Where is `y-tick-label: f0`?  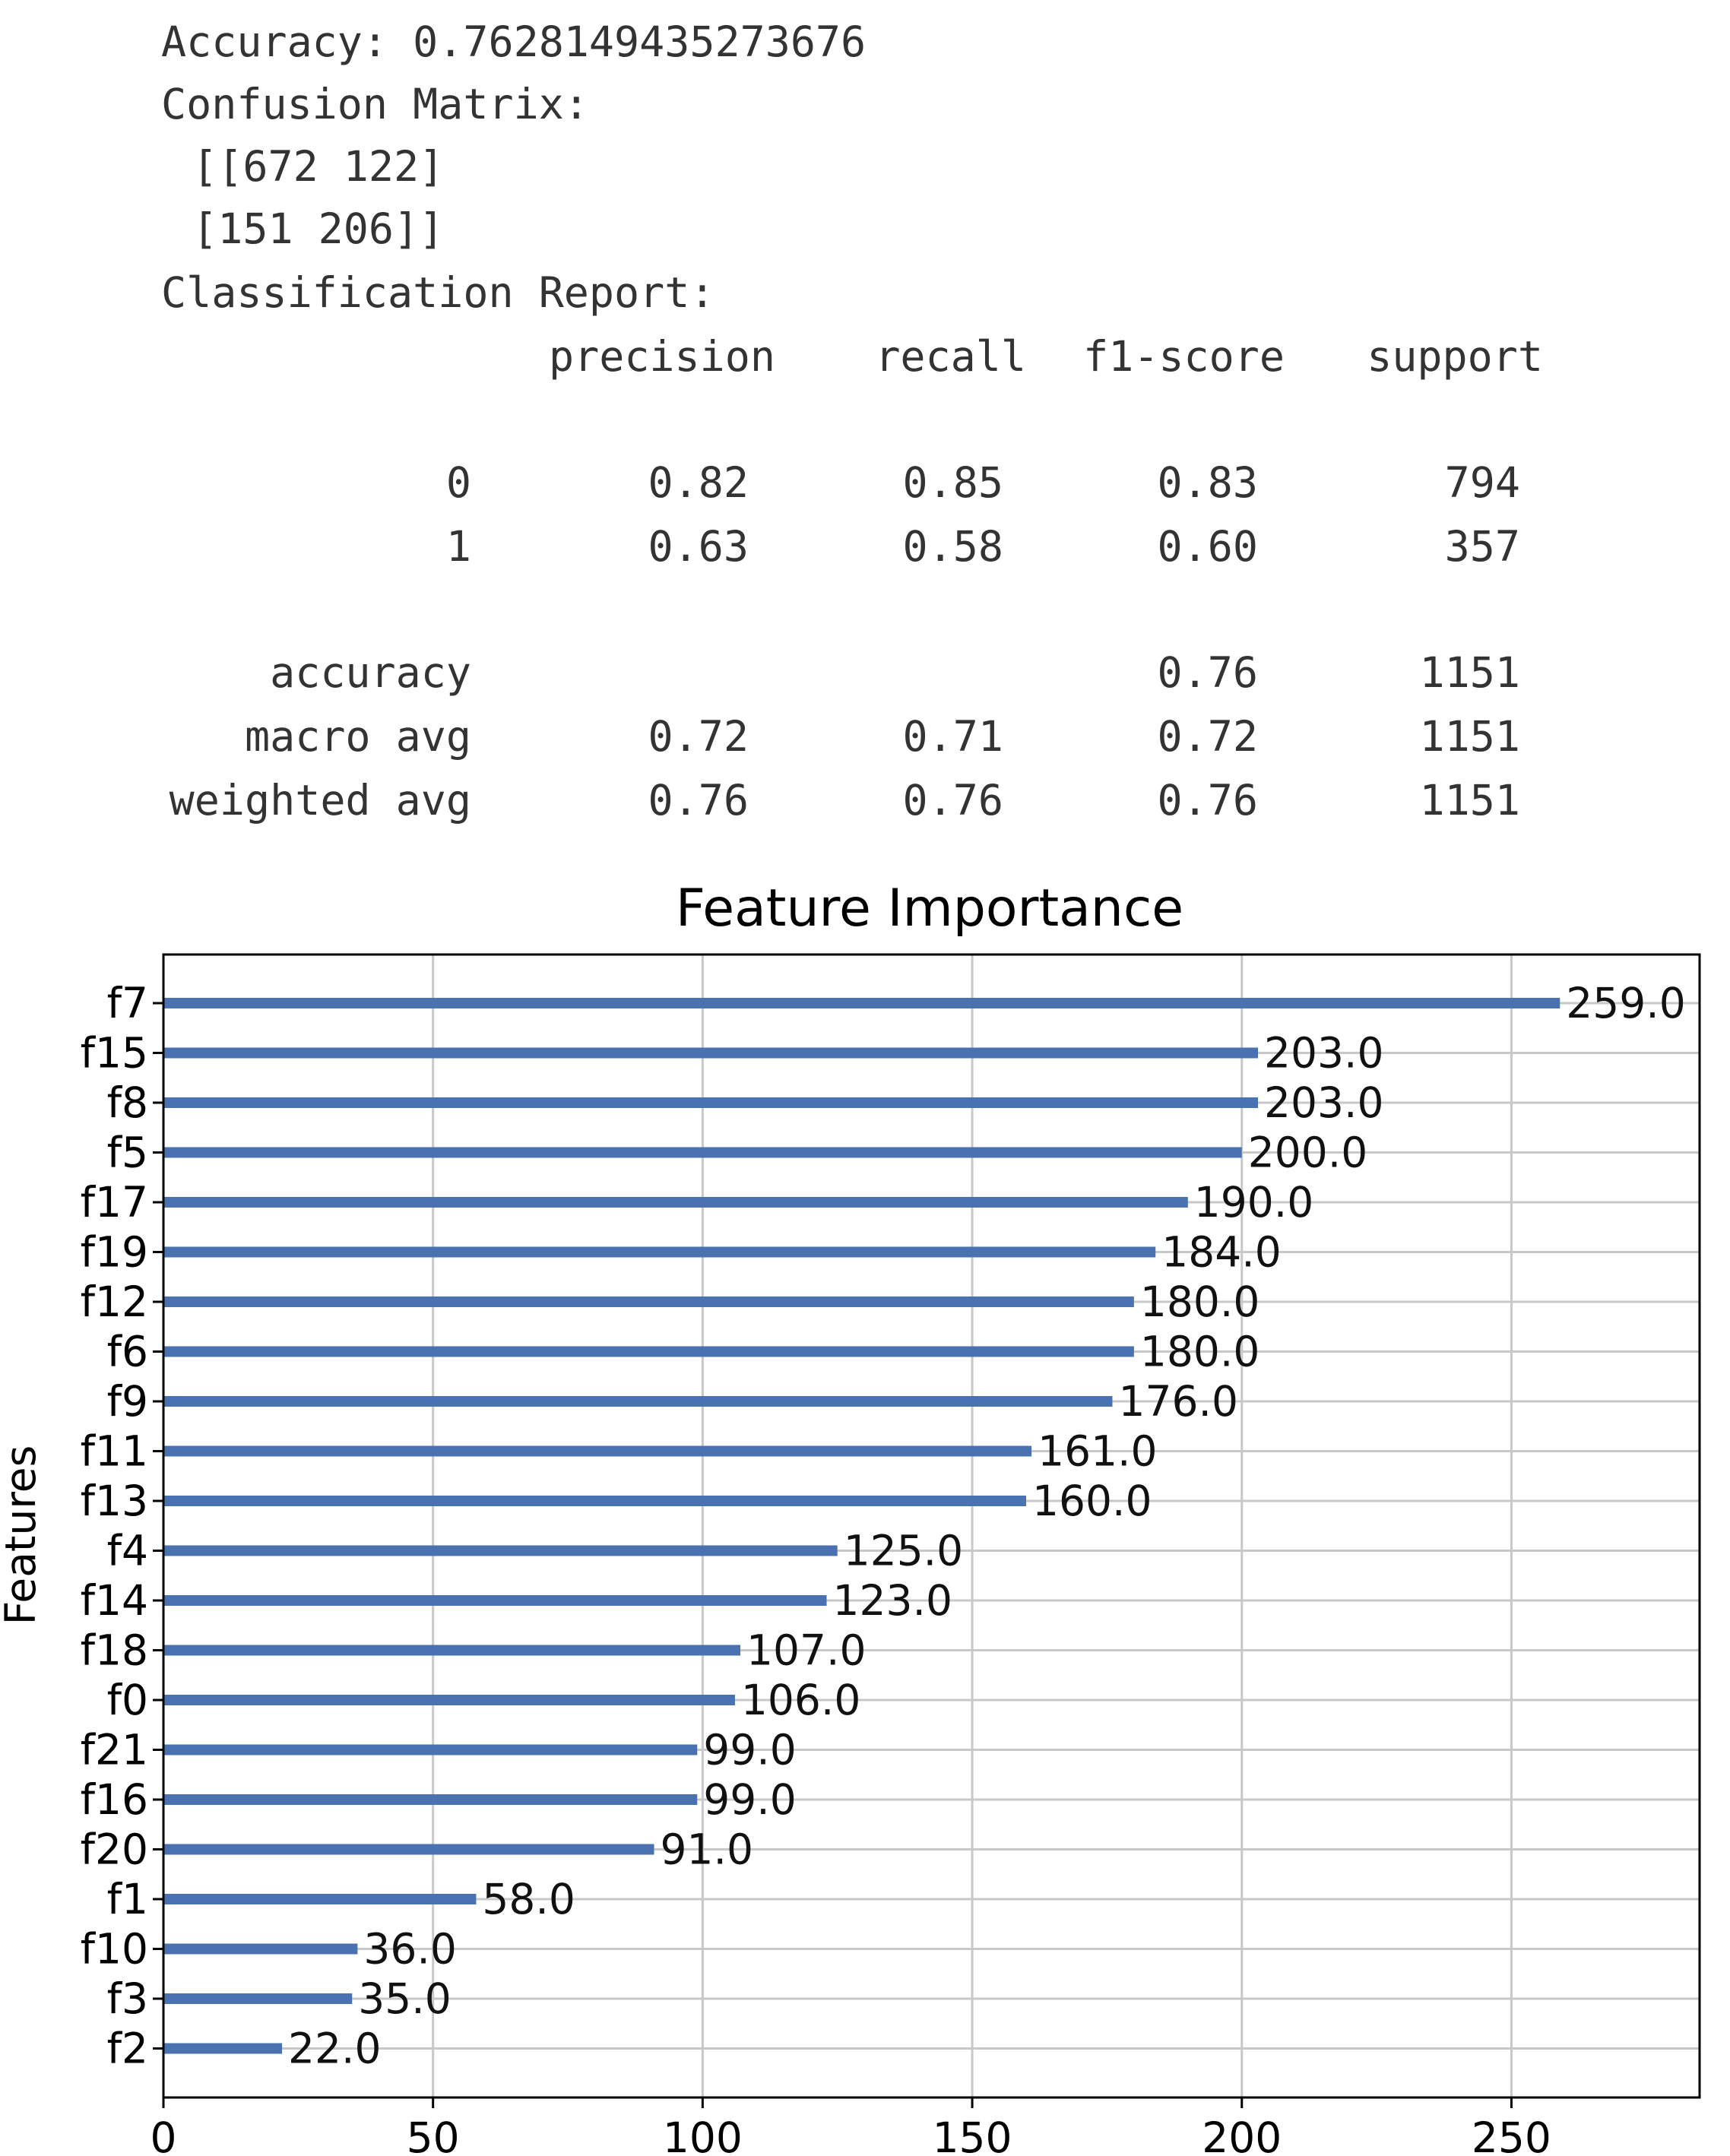
y-tick-label: f0 is located at coordinates (127, 1700).